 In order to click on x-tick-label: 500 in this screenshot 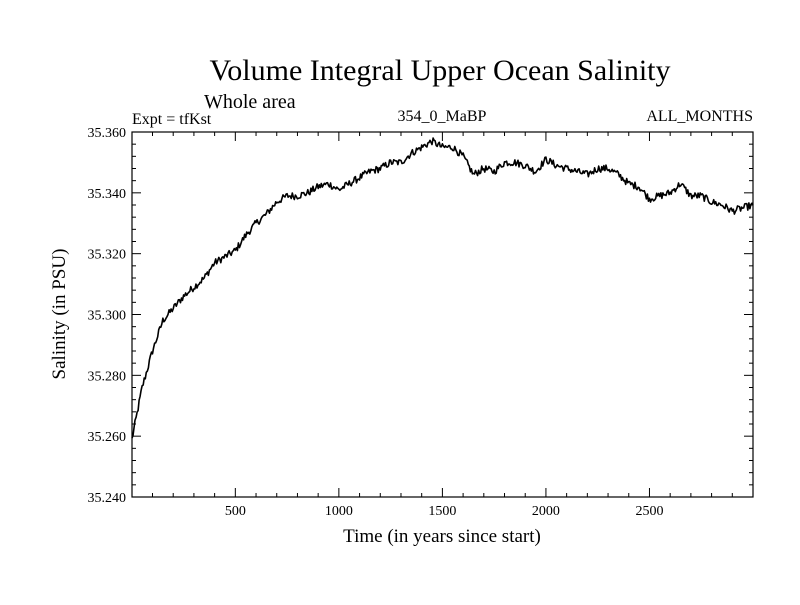, I will do `click(235, 511)`.